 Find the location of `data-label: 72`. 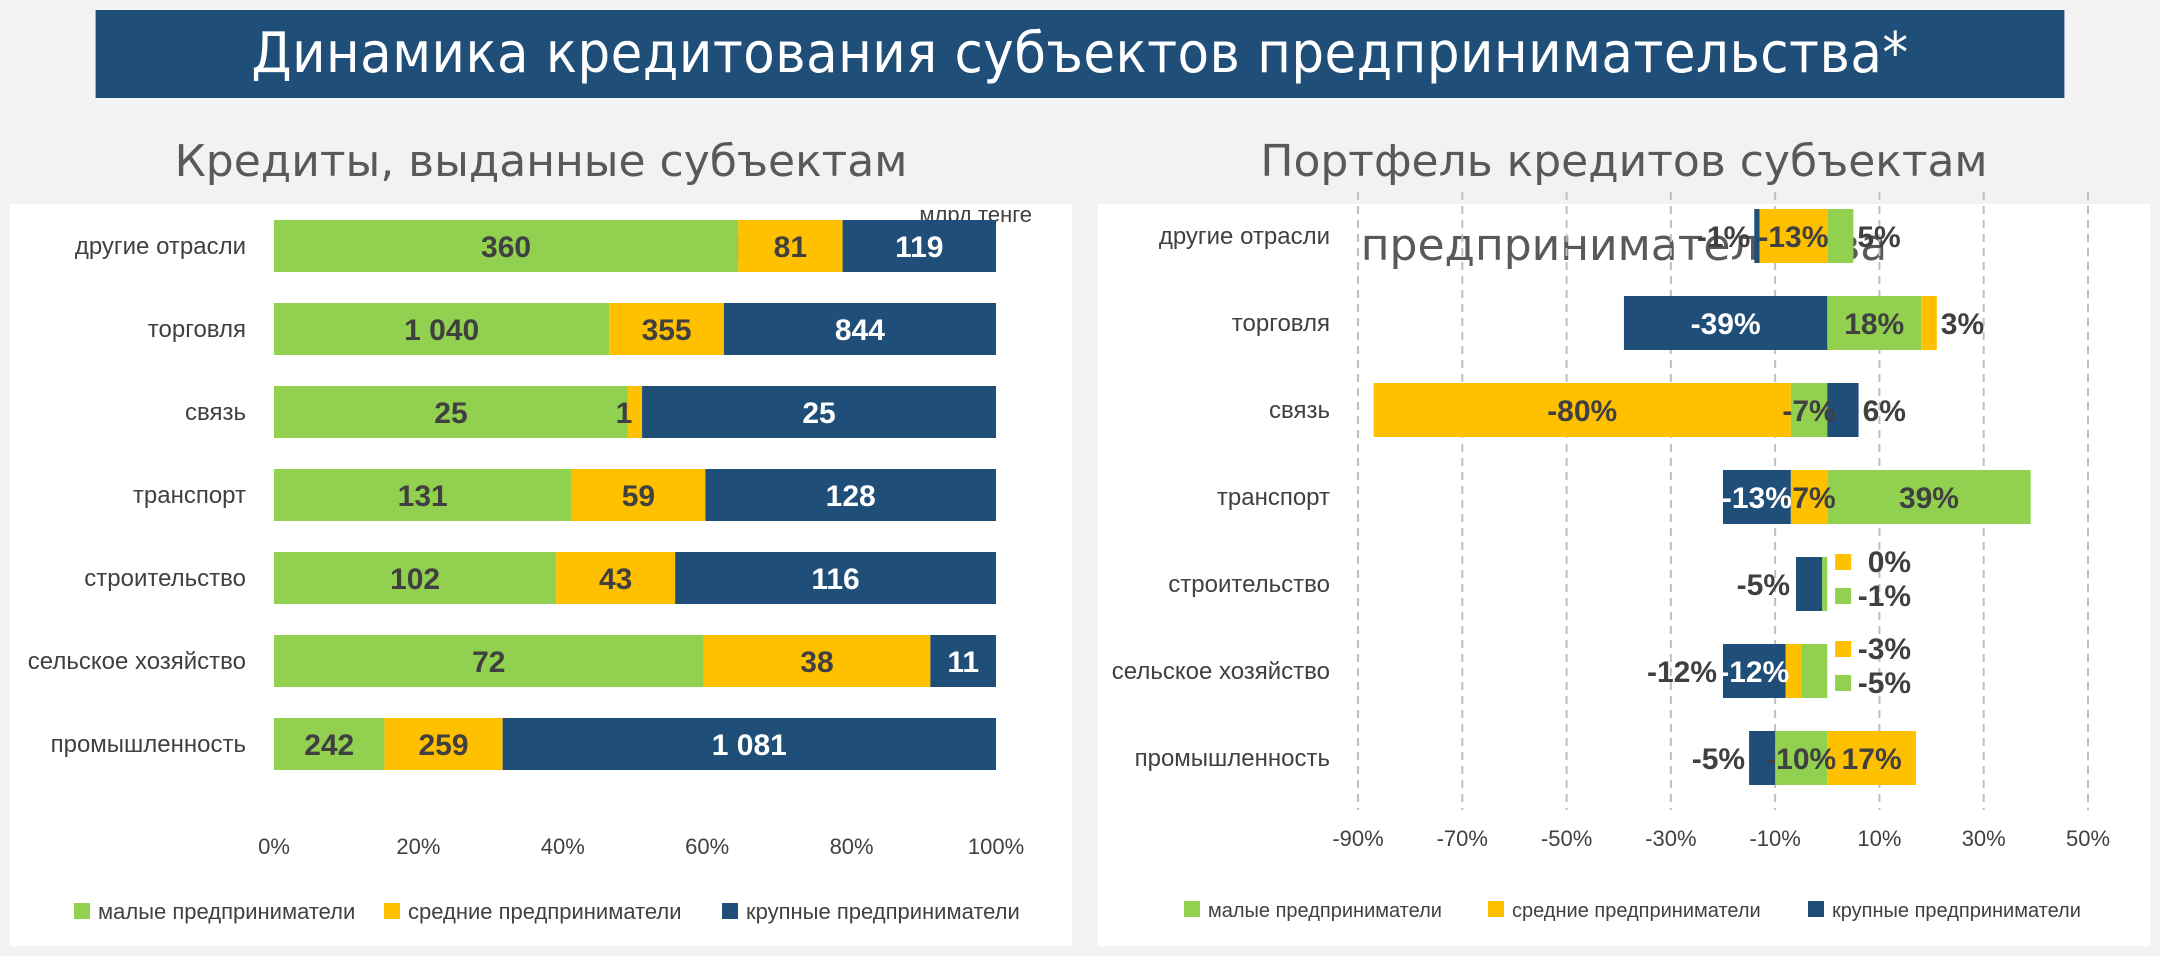

data-label: 72 is located at coordinates (488, 662).